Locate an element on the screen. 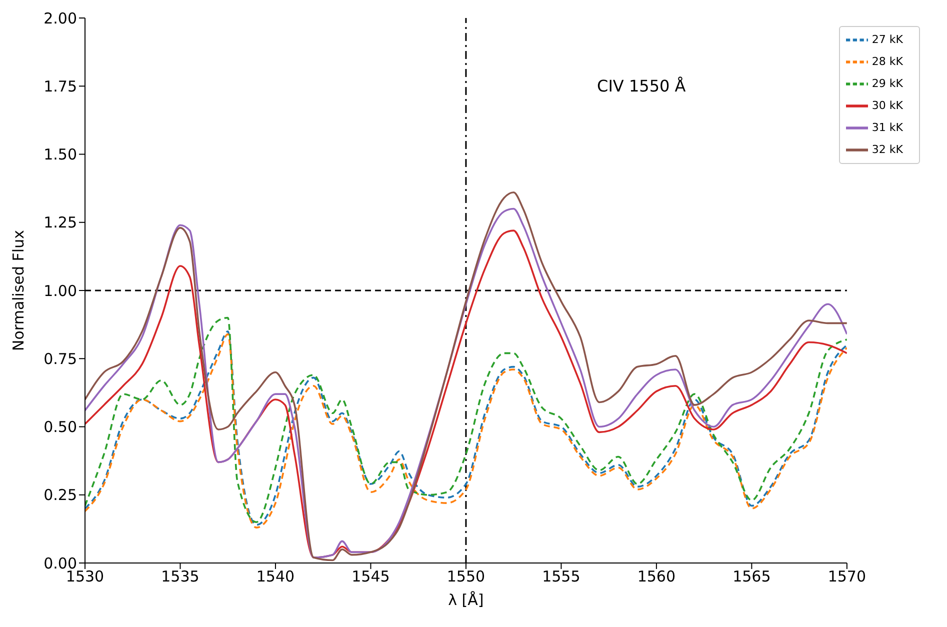  y-tick-label: 0.25 is located at coordinates (60, 495).